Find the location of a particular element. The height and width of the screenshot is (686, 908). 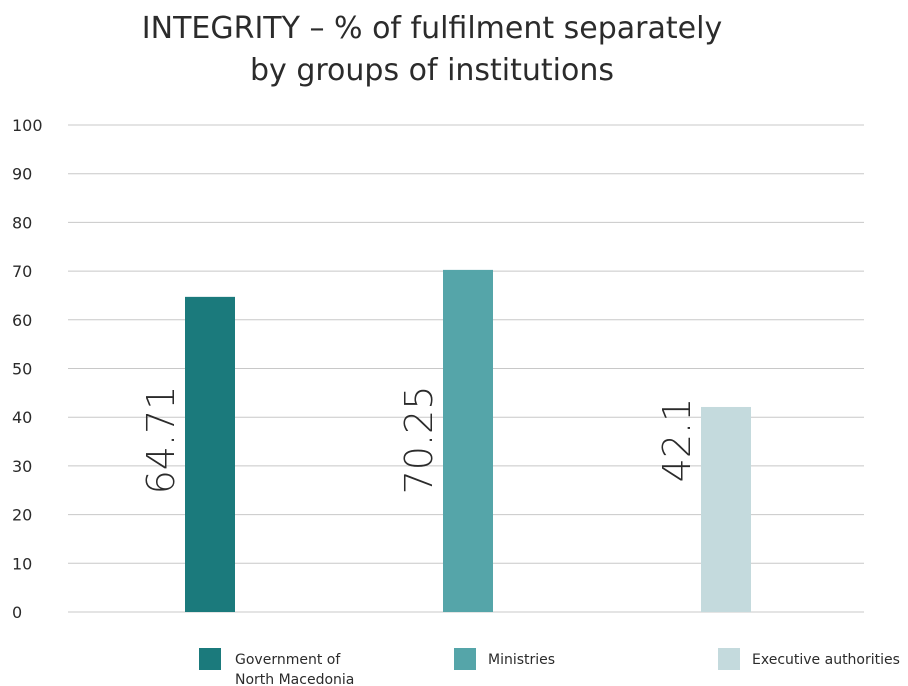

data-labels: 64.71 70.25 42.1 is located at coordinates (419, 440).